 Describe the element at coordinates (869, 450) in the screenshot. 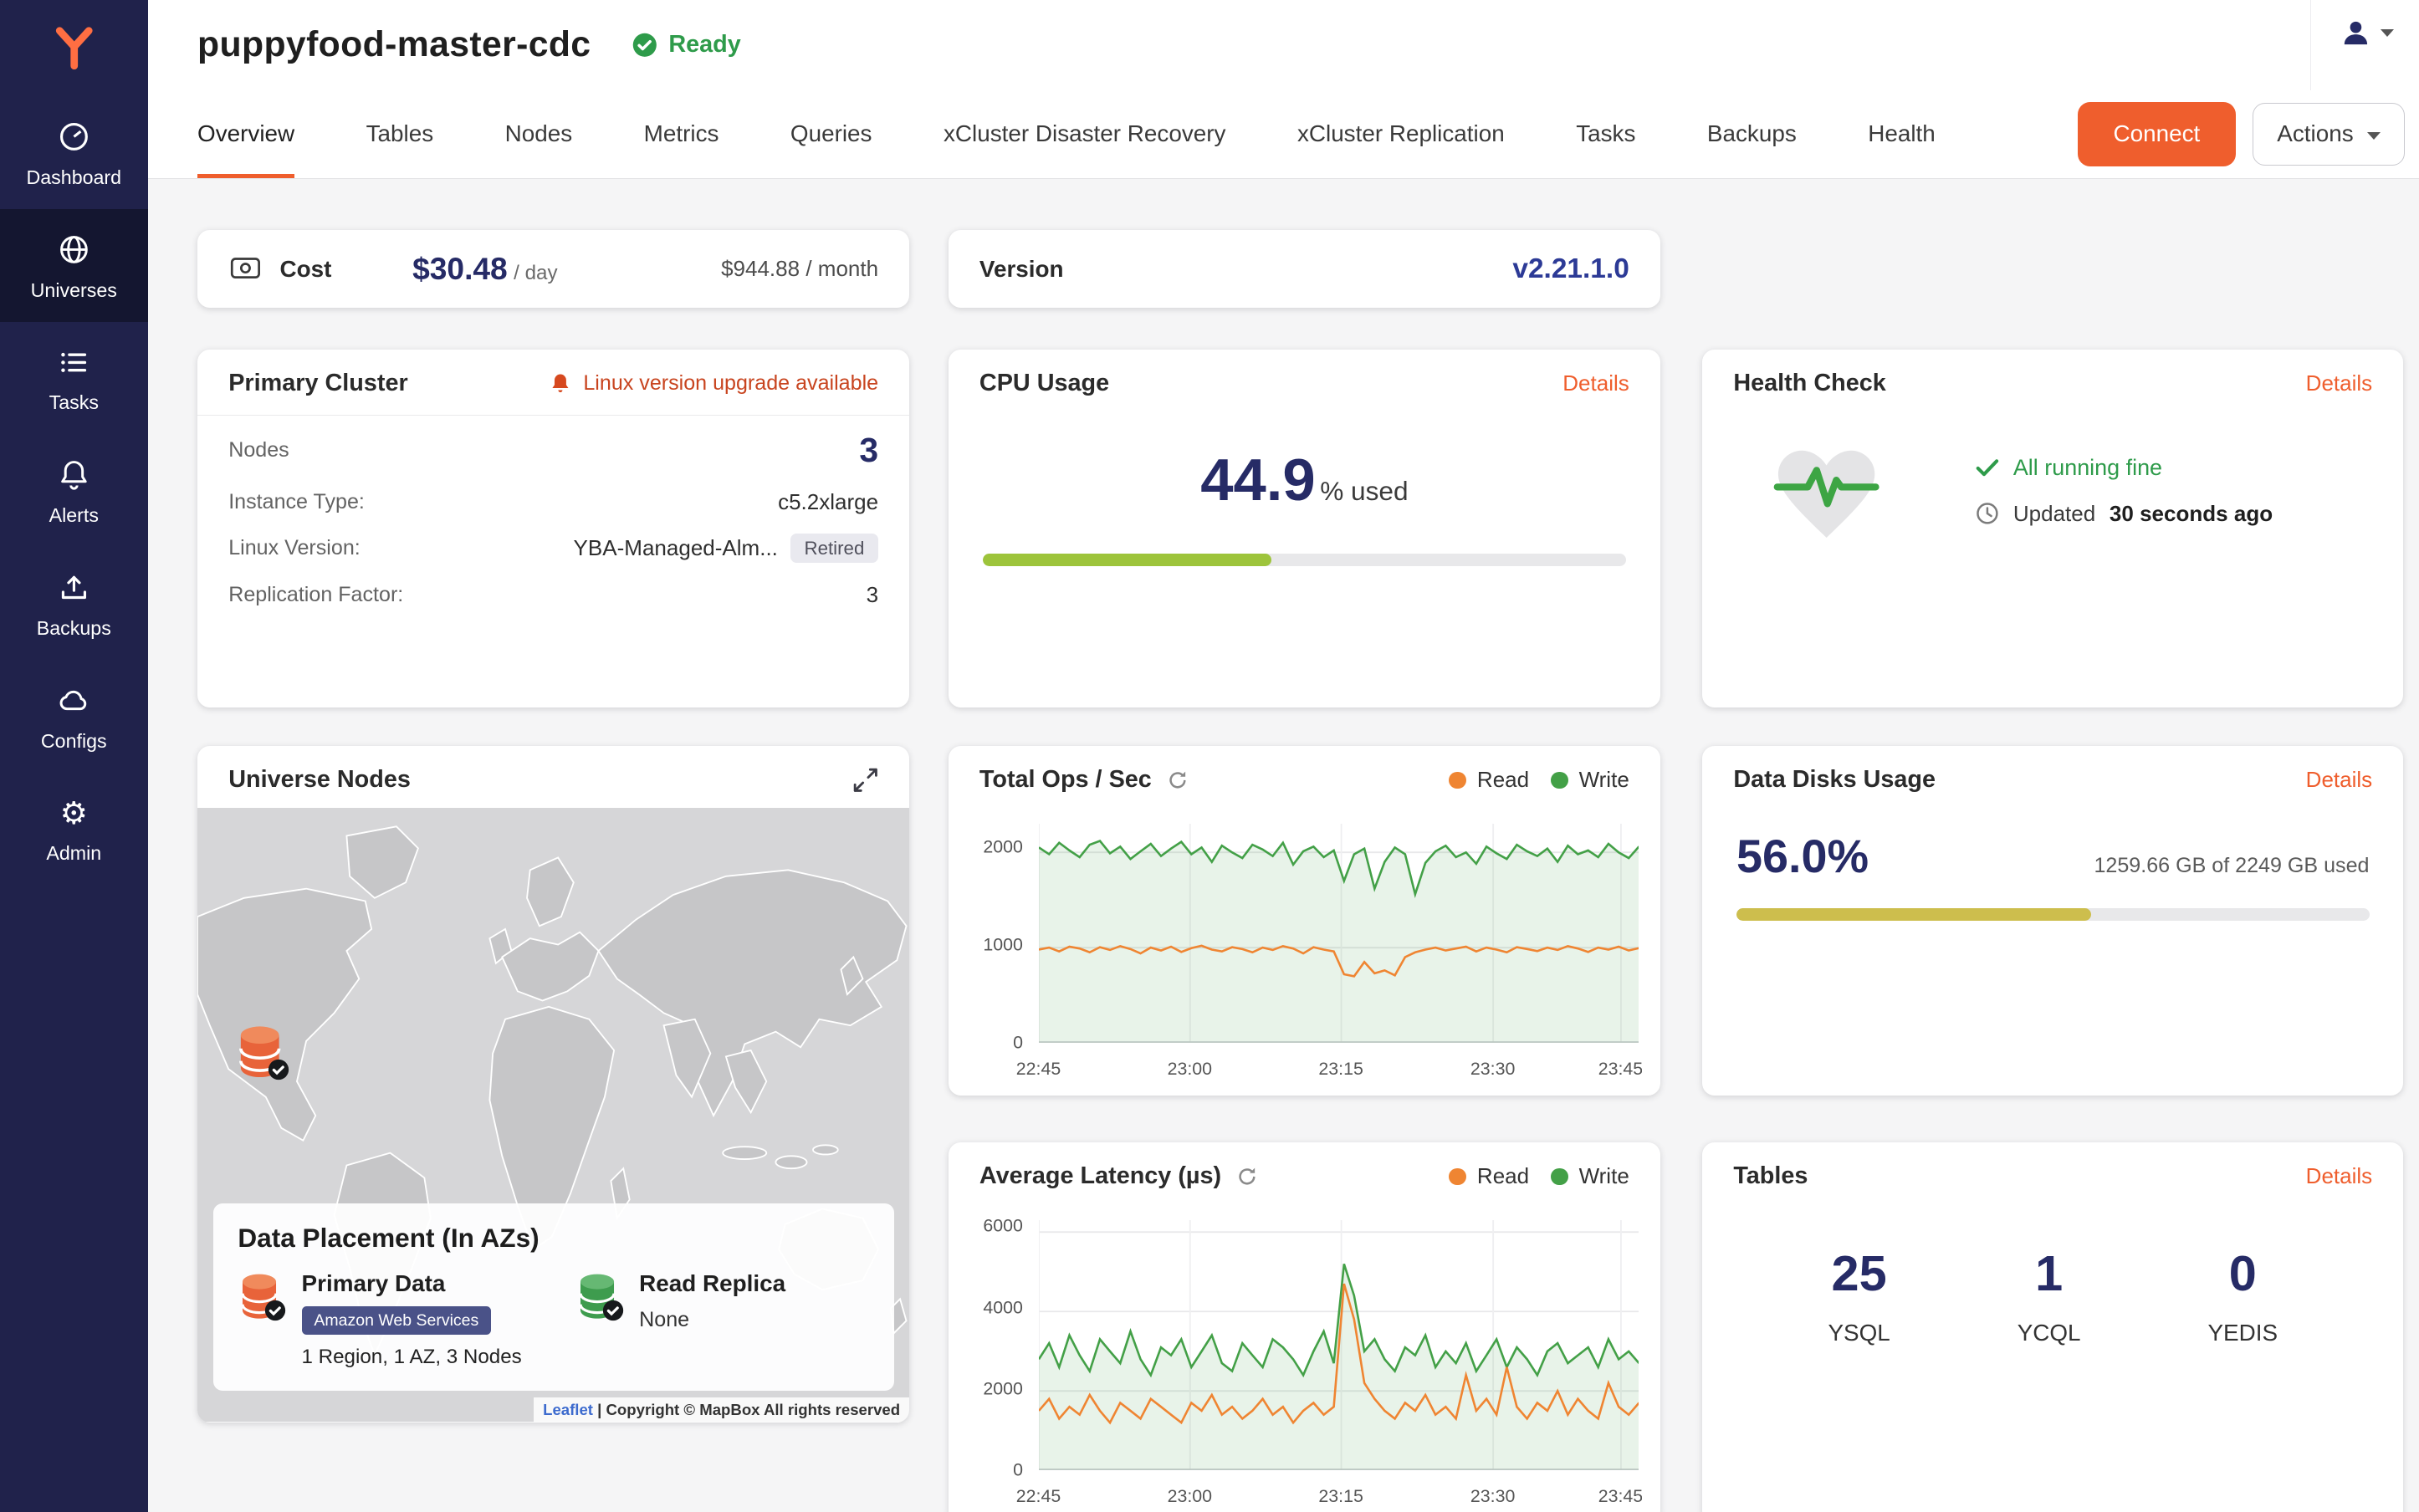

I see `nodes-value: 3` at that location.